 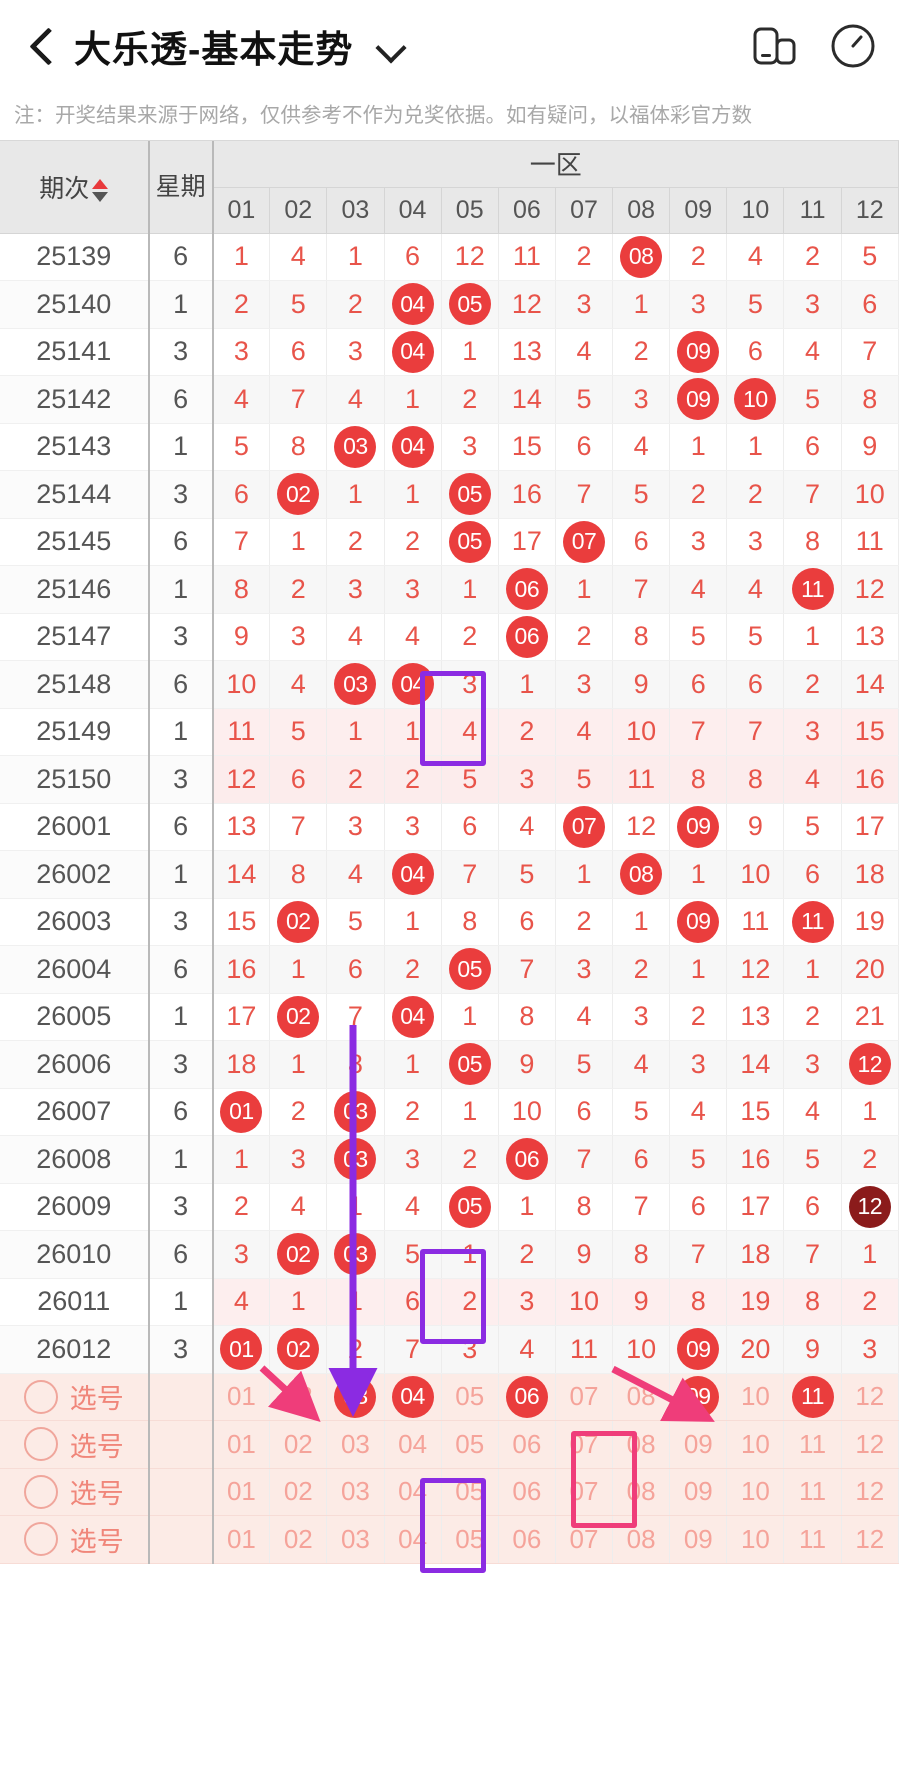 I want to click on table-row: 25145 6 7 1 2 2 05 17 07 6 3 3 8 11, so click(x=449, y=542).